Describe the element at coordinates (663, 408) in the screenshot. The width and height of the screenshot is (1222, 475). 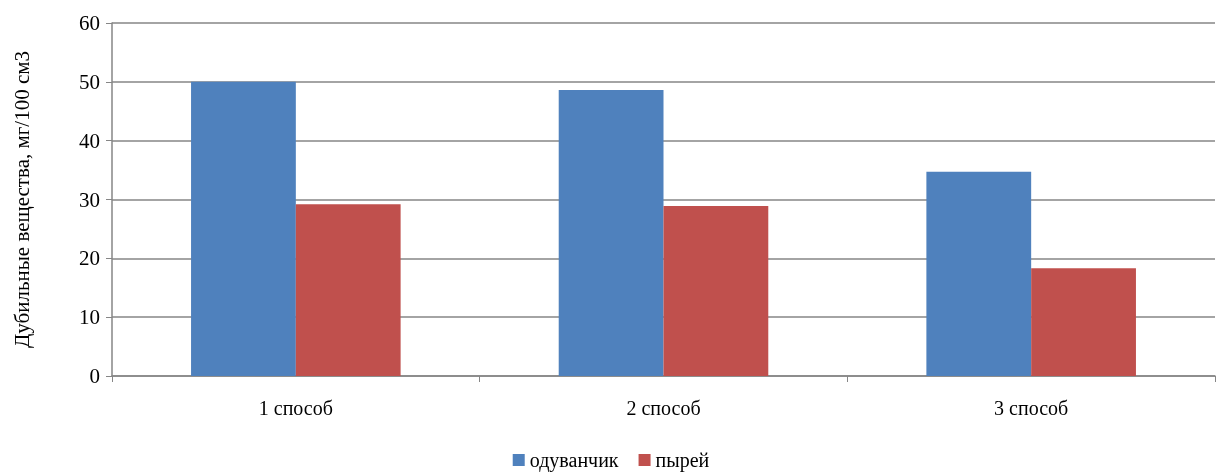
I see `x-tick-label: 2 способ` at that location.